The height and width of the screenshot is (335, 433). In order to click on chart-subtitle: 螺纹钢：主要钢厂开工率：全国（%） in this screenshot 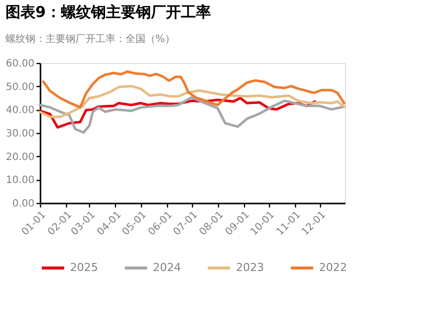, I will do `click(90, 39)`.